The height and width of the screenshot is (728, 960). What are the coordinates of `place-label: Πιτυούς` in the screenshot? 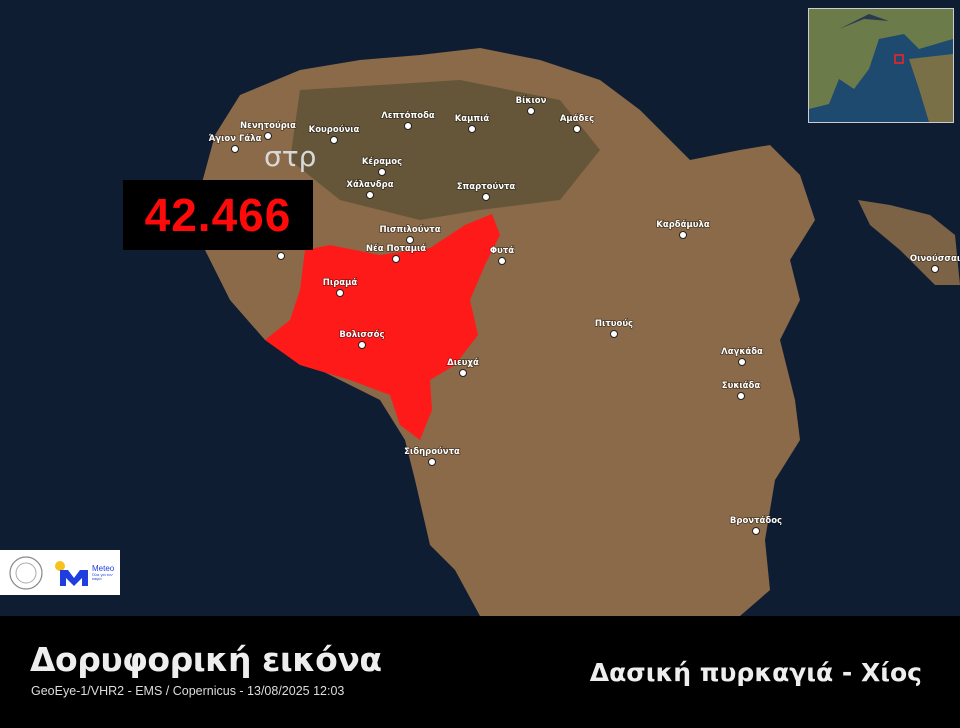 It's located at (614, 324).